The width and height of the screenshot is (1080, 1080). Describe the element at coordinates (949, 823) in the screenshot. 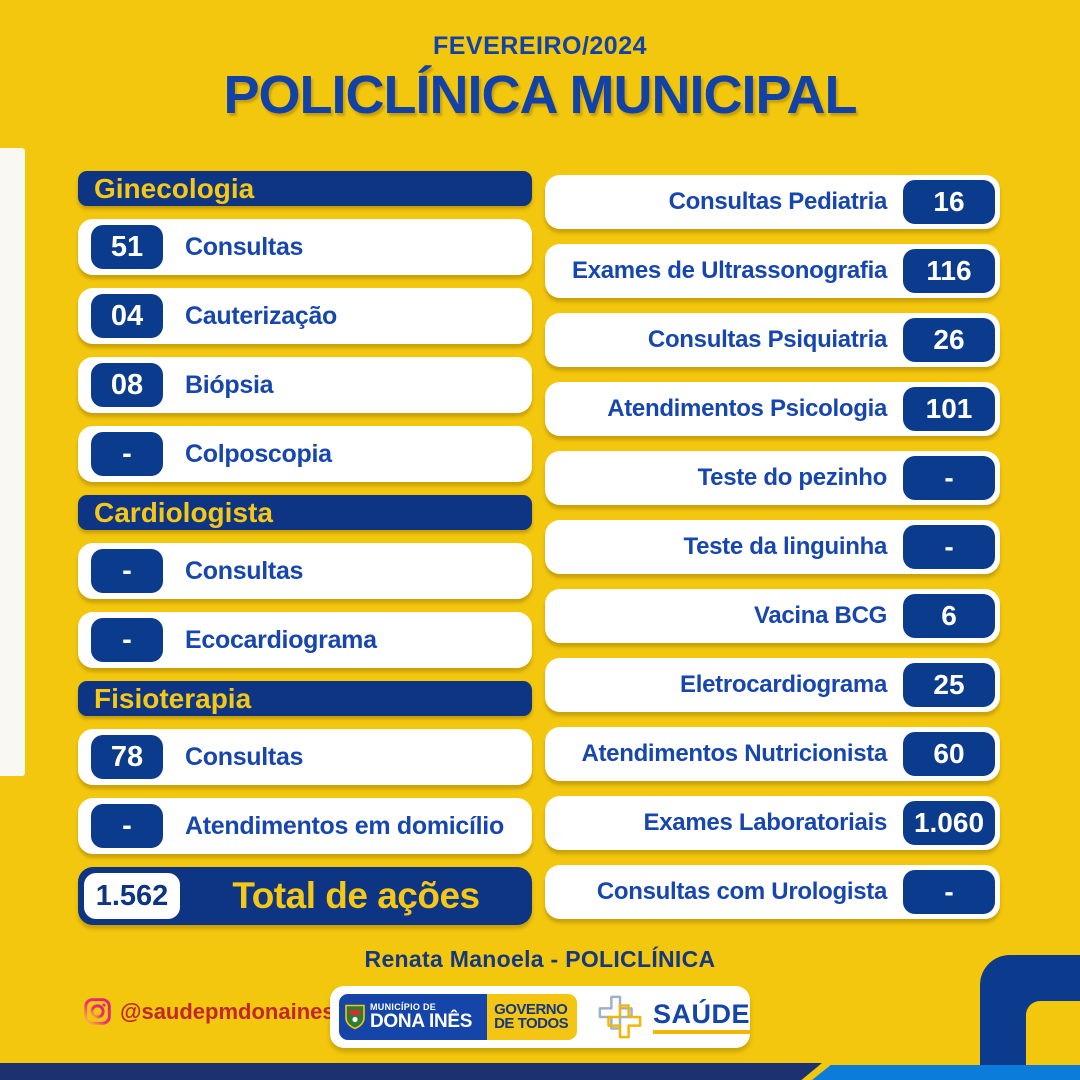

I see `value-badge: 1.060` at that location.